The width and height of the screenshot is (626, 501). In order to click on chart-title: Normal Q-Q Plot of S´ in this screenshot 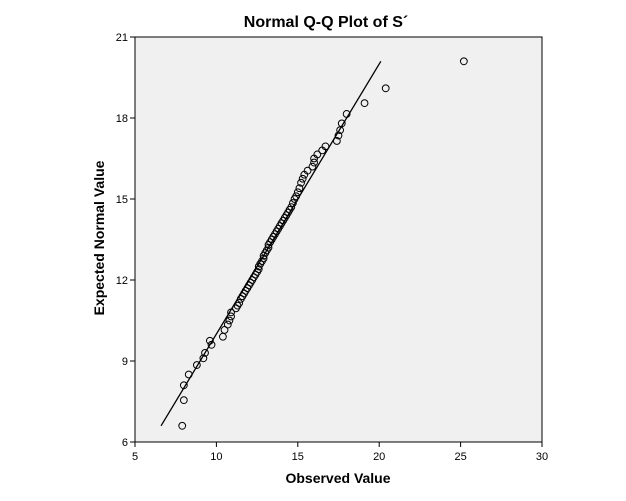, I will do `click(326, 22)`.